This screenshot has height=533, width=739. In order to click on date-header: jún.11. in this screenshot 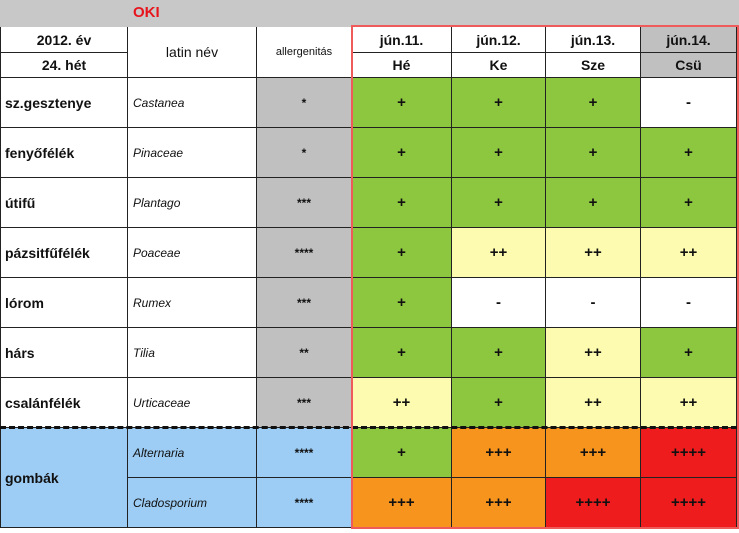, I will do `click(402, 40)`.